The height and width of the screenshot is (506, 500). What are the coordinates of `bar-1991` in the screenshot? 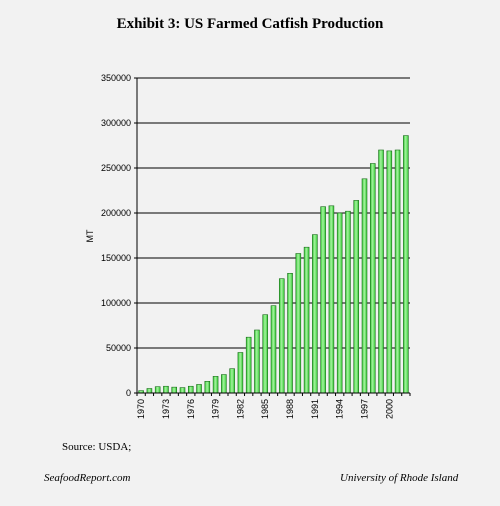 It's located at (315, 314).